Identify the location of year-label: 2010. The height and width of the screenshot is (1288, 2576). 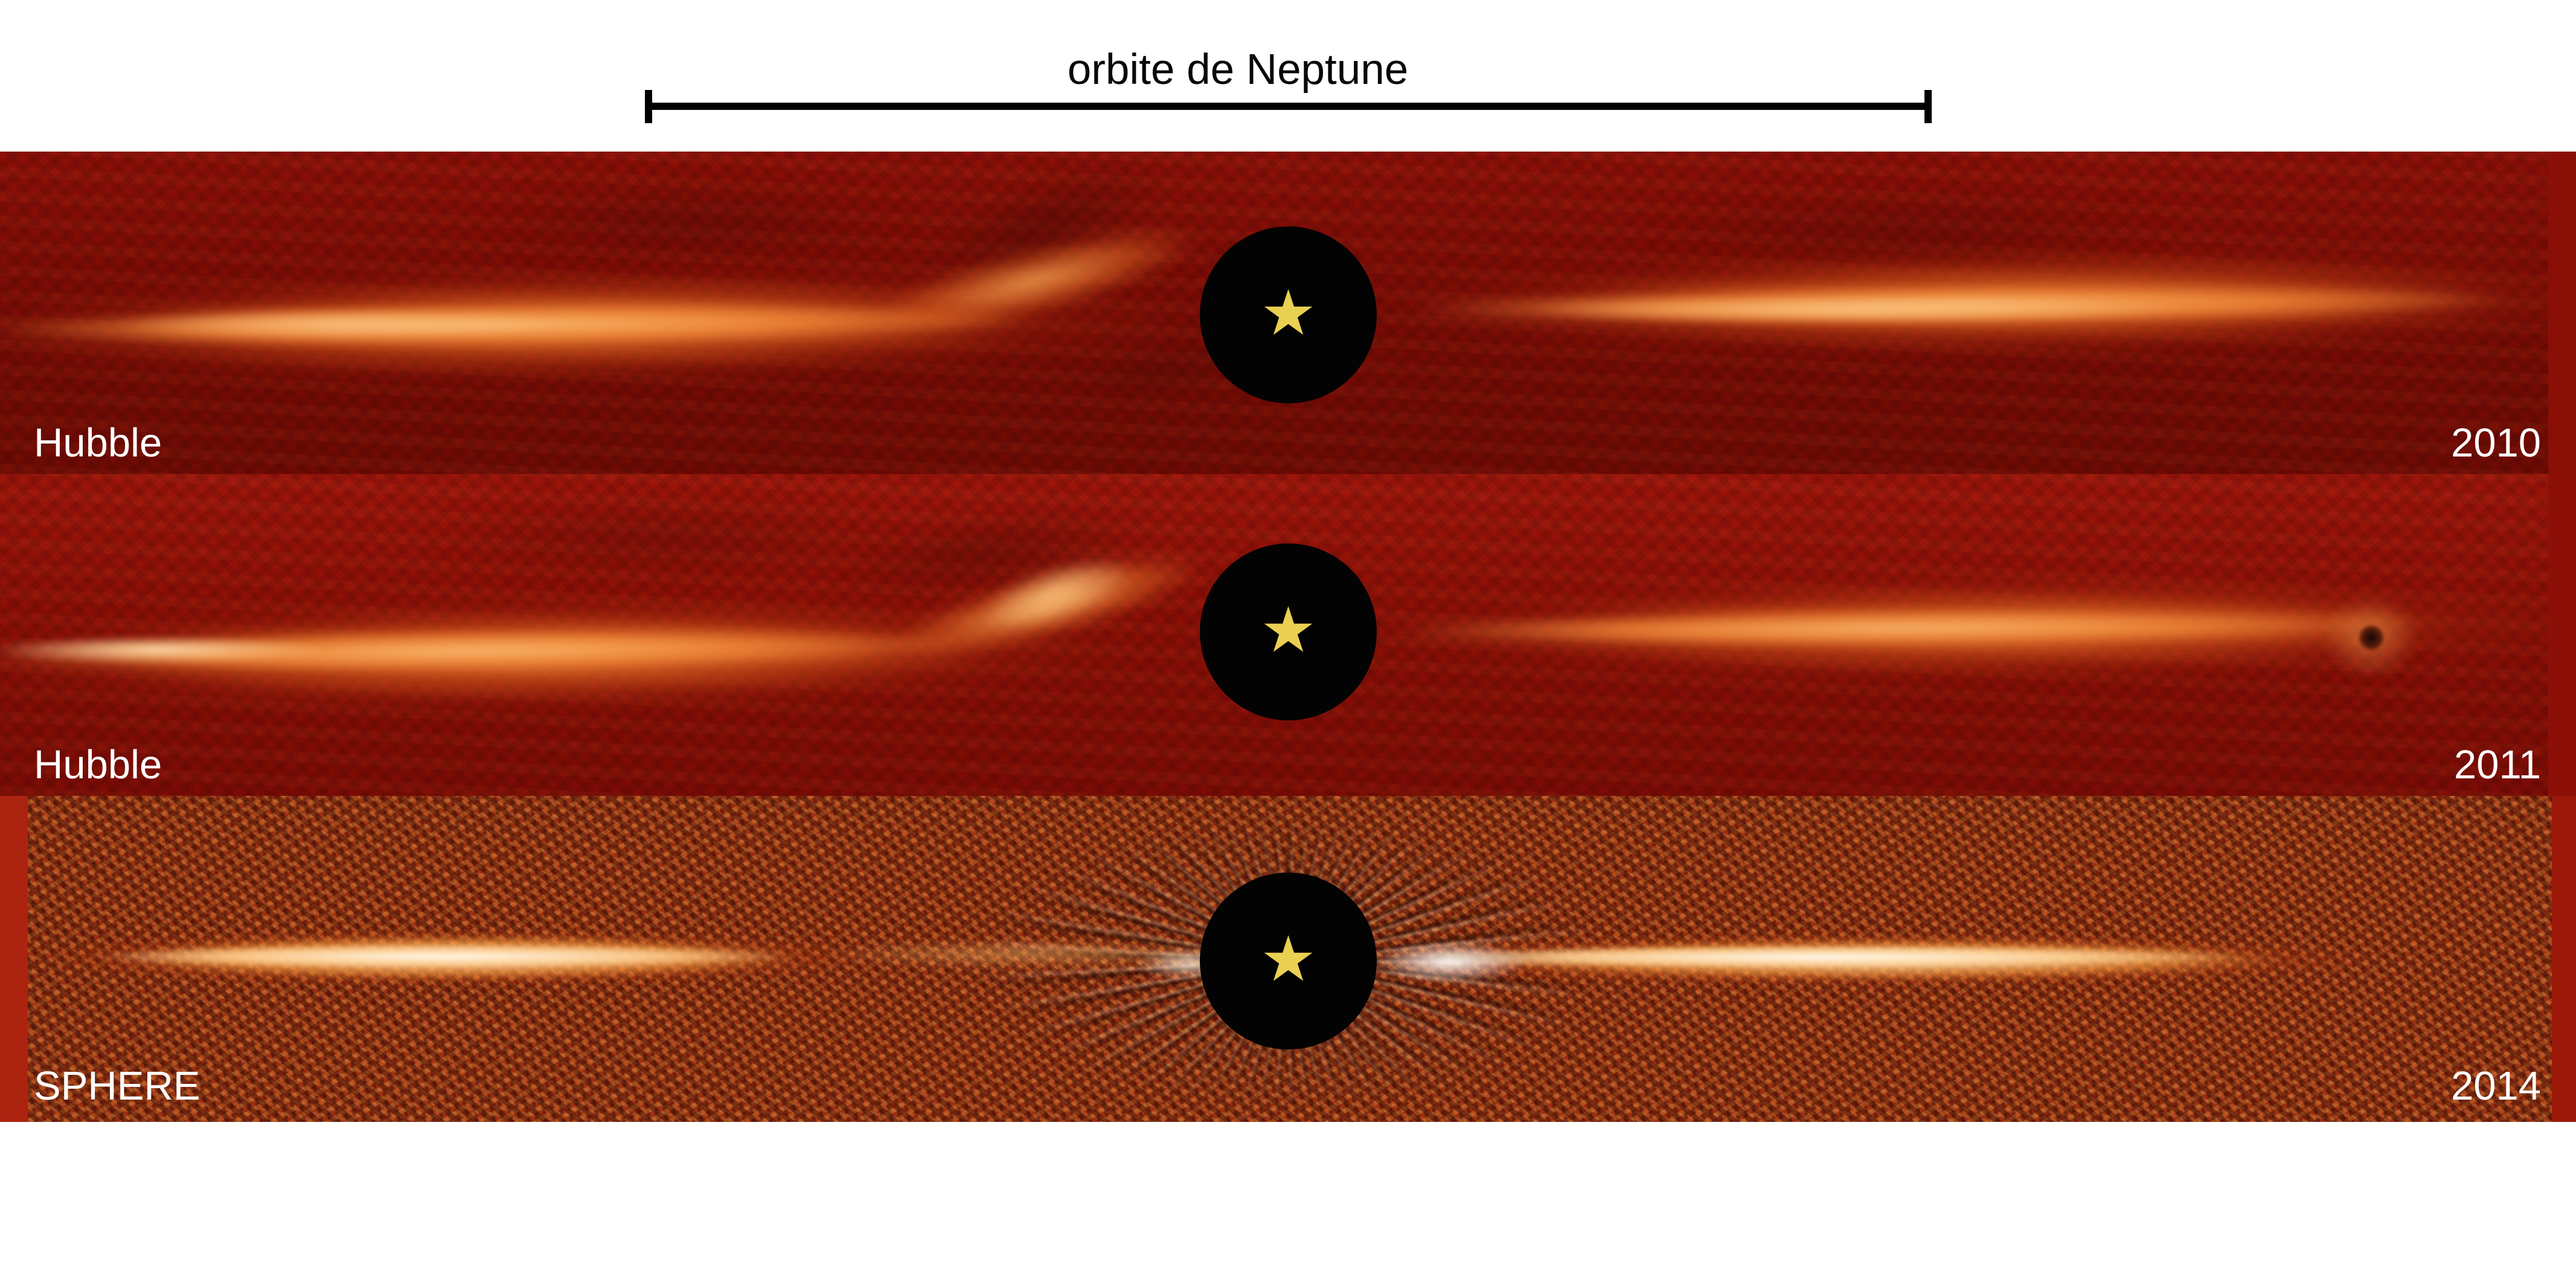
(2495, 443).